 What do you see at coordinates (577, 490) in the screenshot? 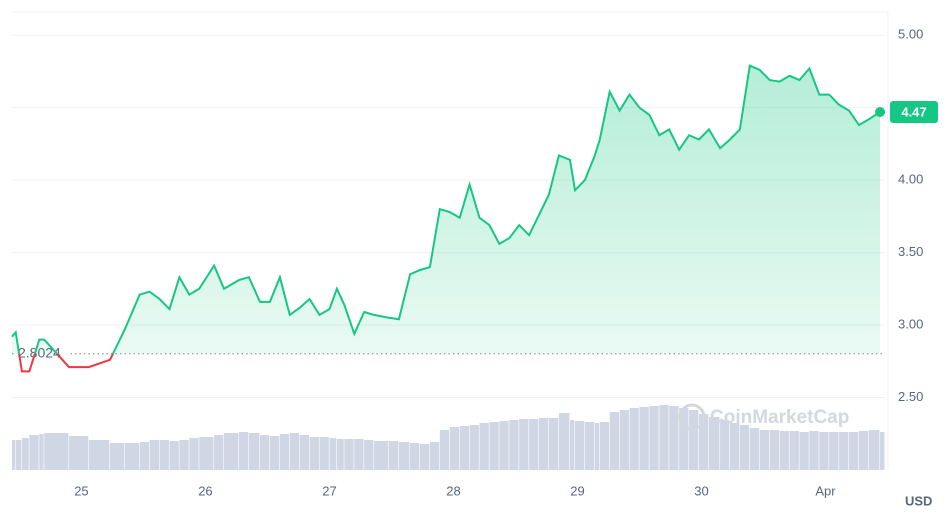
I see `x-tick-label: 29` at bounding box center [577, 490].